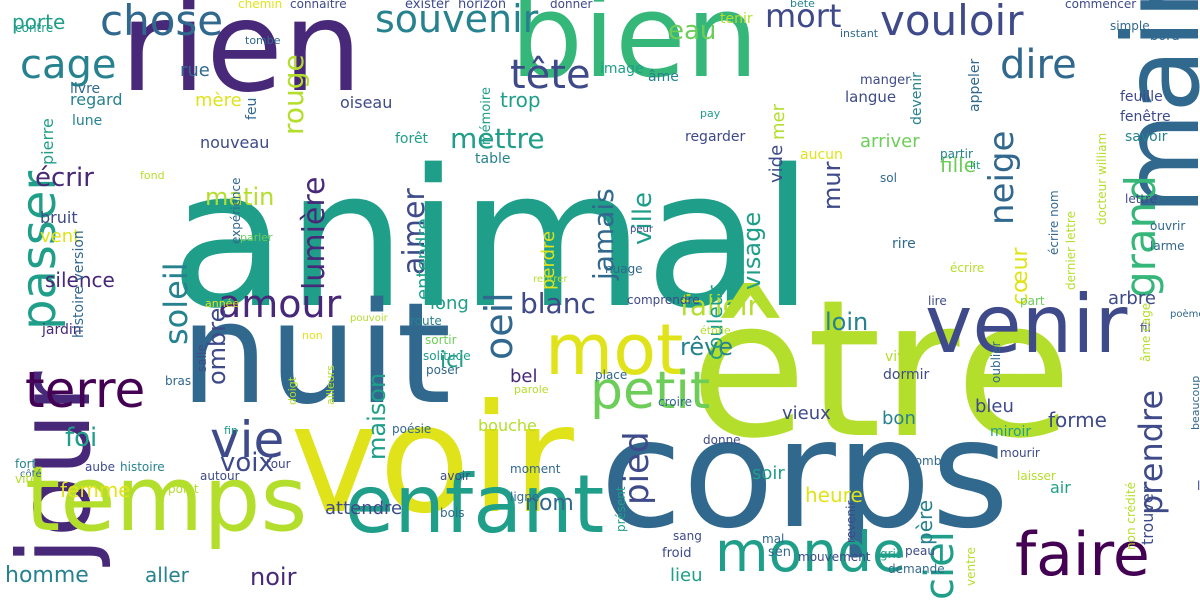 The image size is (1200, 600). What do you see at coordinates (975, 85) in the screenshot?
I see `word-appeler: appeler` at bounding box center [975, 85].